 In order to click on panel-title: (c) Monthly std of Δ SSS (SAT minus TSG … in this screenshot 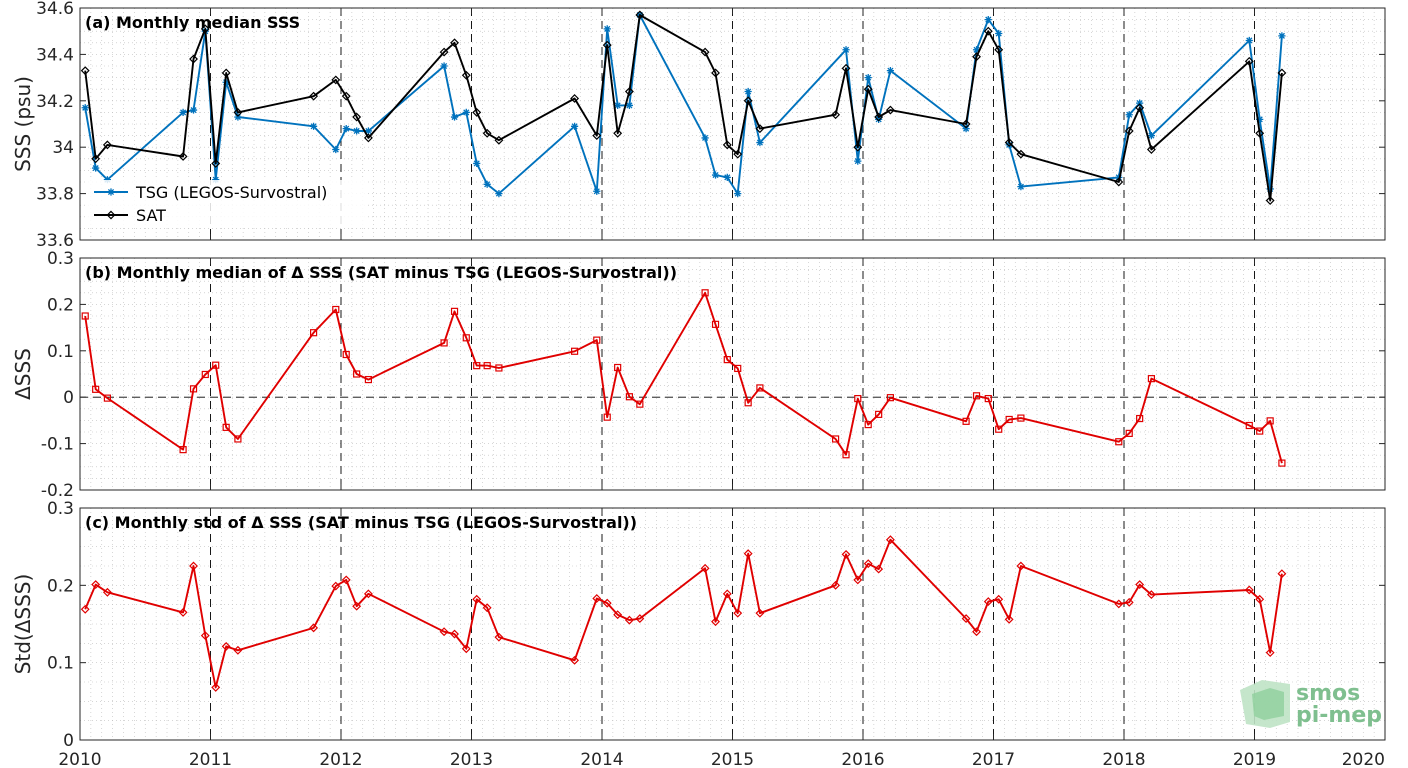, I will do `click(361, 522)`.